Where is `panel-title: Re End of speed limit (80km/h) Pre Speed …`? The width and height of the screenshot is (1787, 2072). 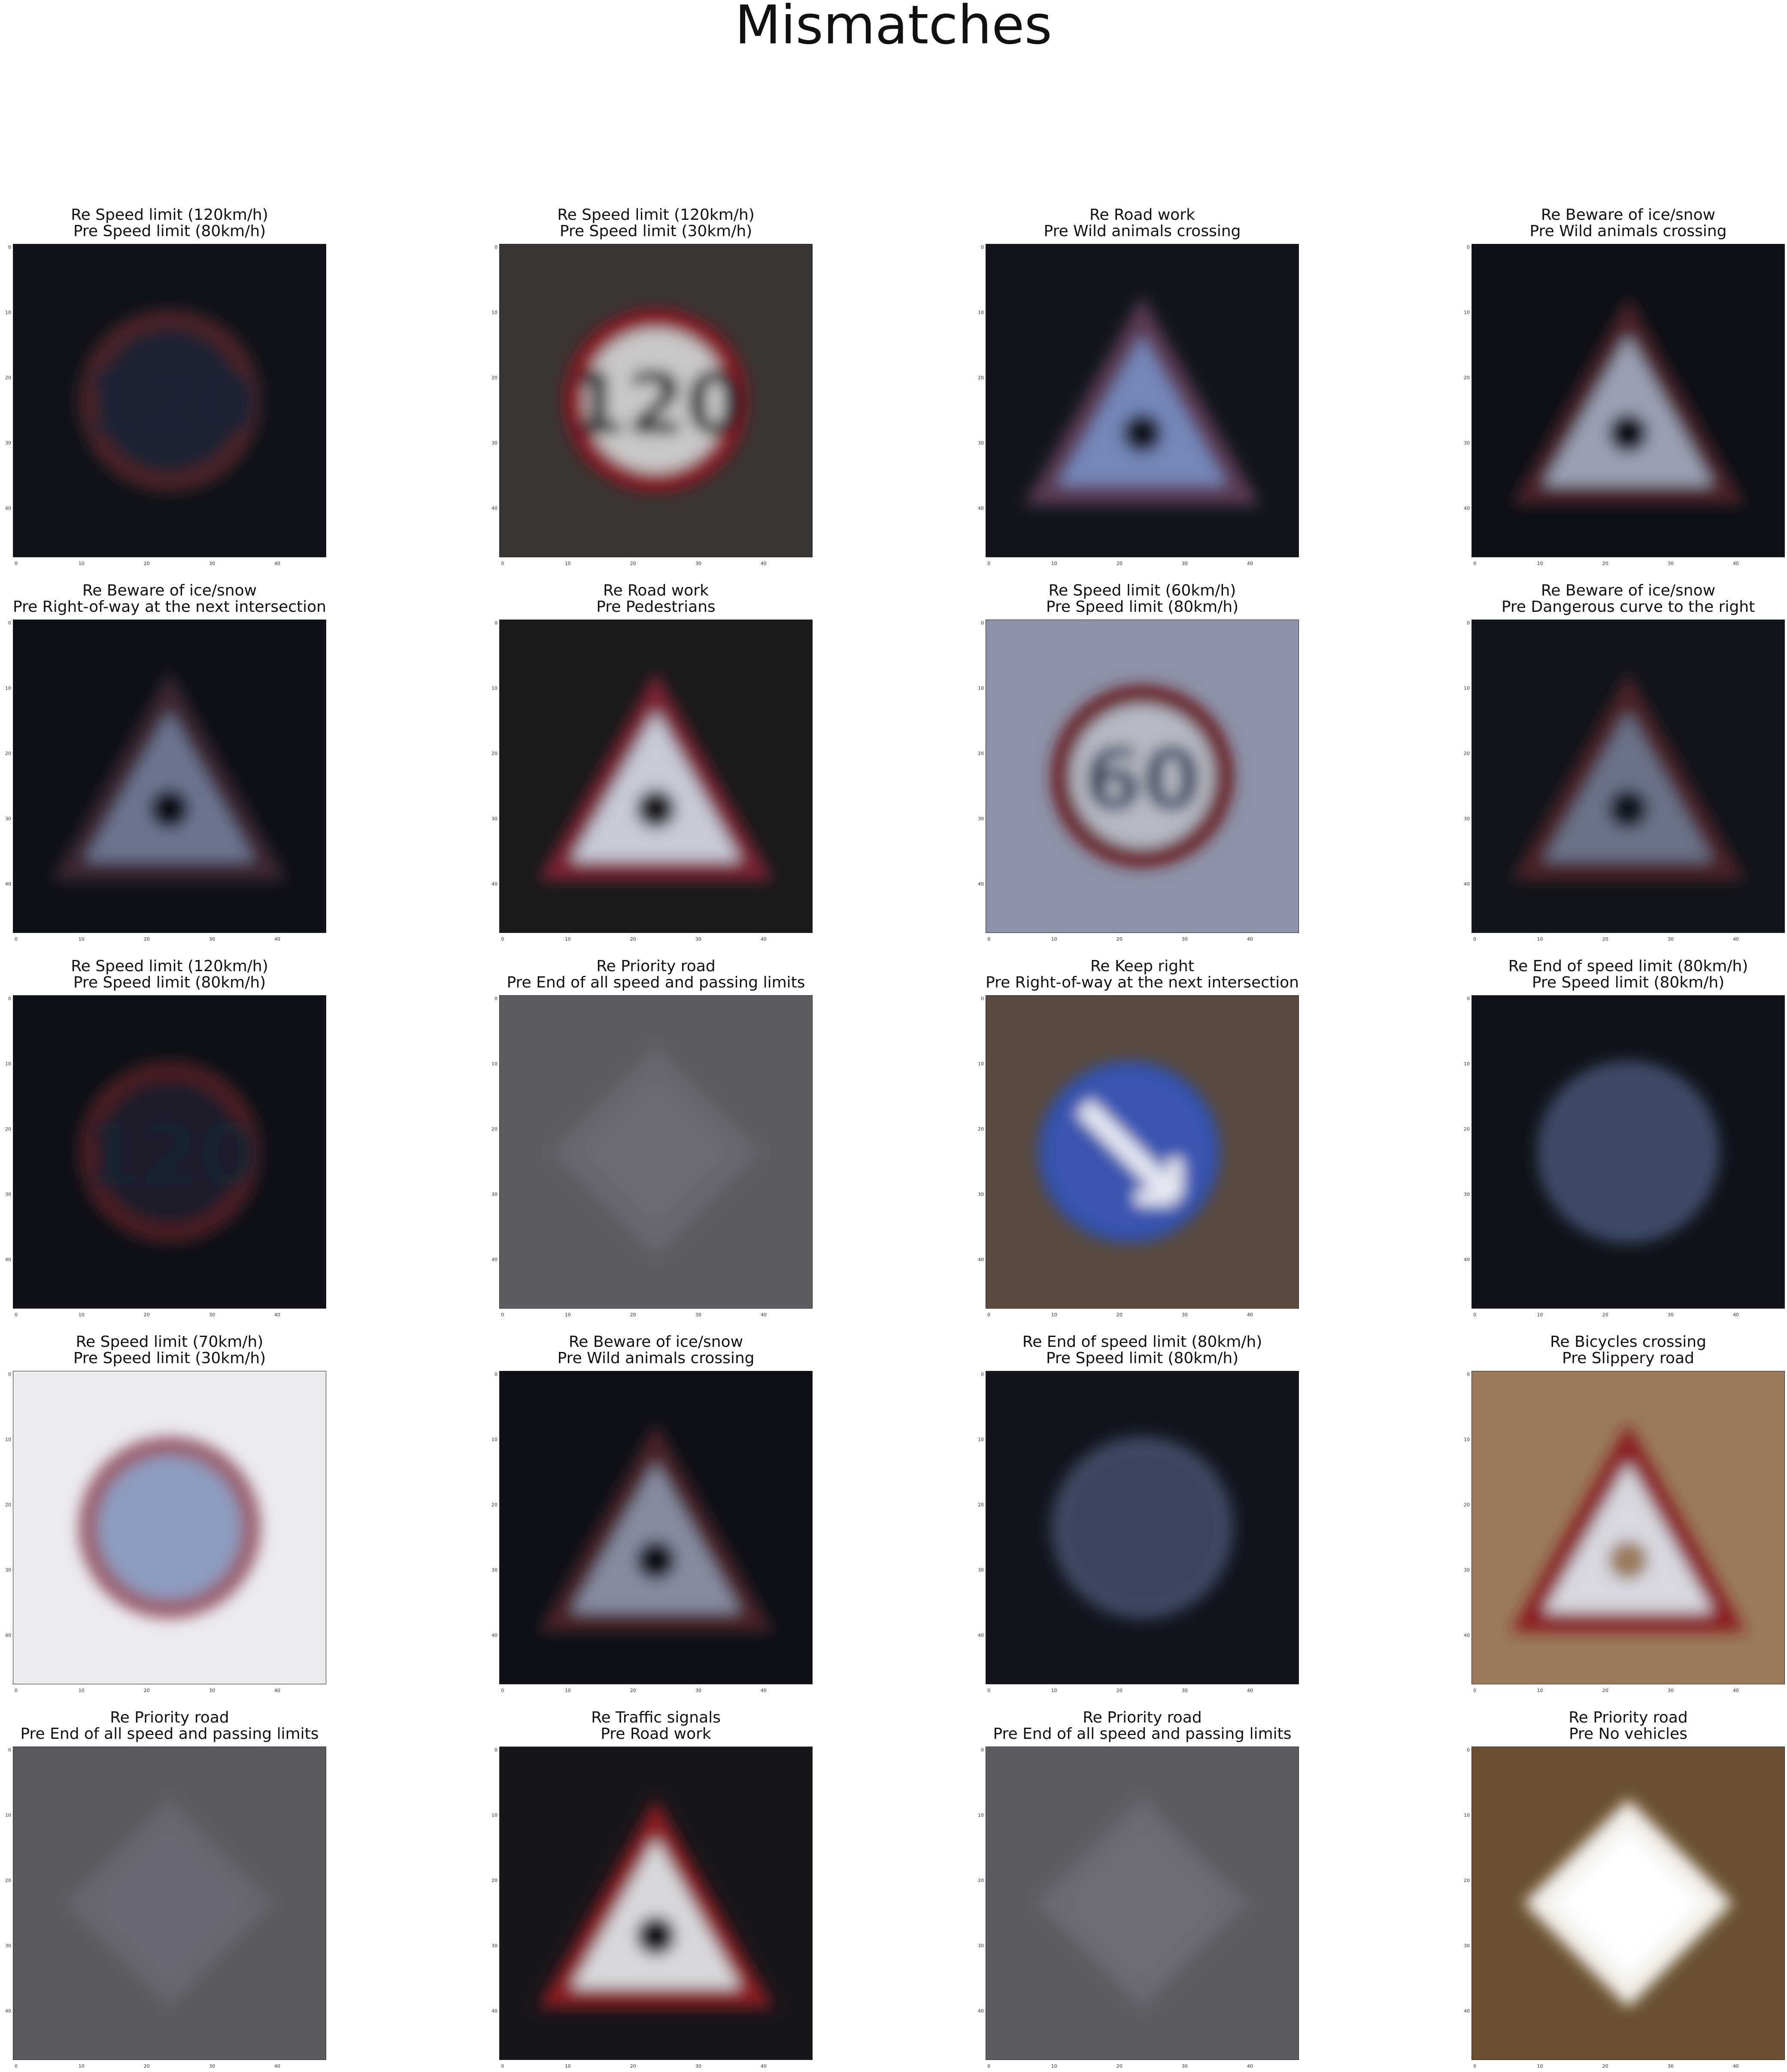 panel-title: Re End of speed limit (80km/h) Pre Speed … is located at coordinates (1142, 1351).